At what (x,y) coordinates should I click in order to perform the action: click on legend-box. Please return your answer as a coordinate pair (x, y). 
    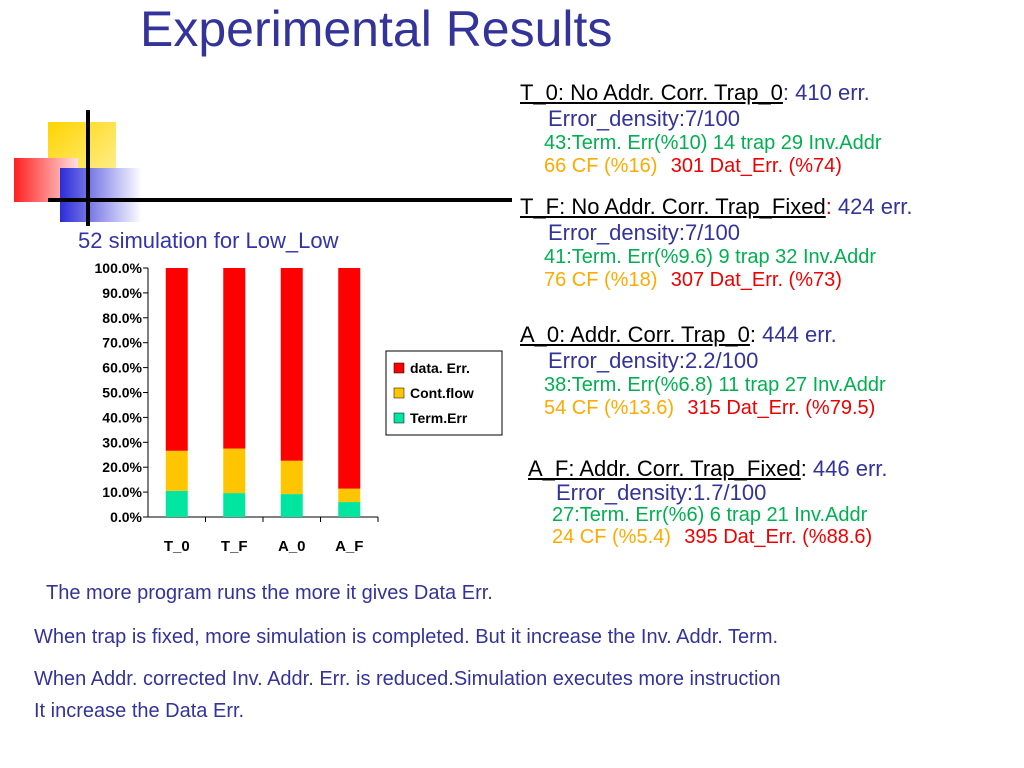
    Looking at the image, I should click on (444, 393).